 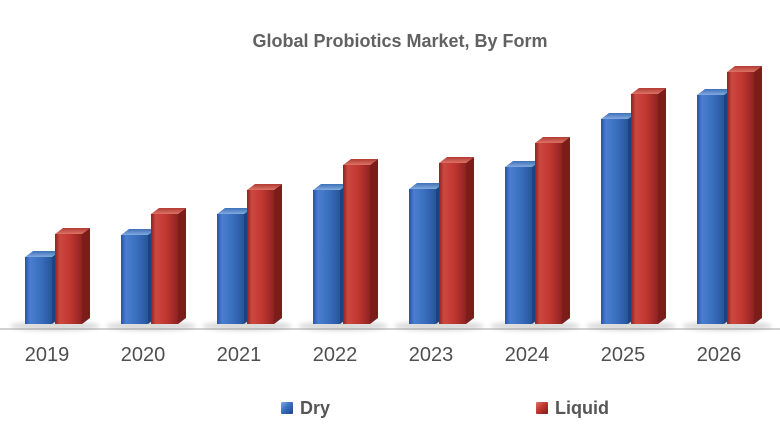 What do you see at coordinates (335, 355) in the screenshot?
I see `x-axis-label-2022: 2022` at bounding box center [335, 355].